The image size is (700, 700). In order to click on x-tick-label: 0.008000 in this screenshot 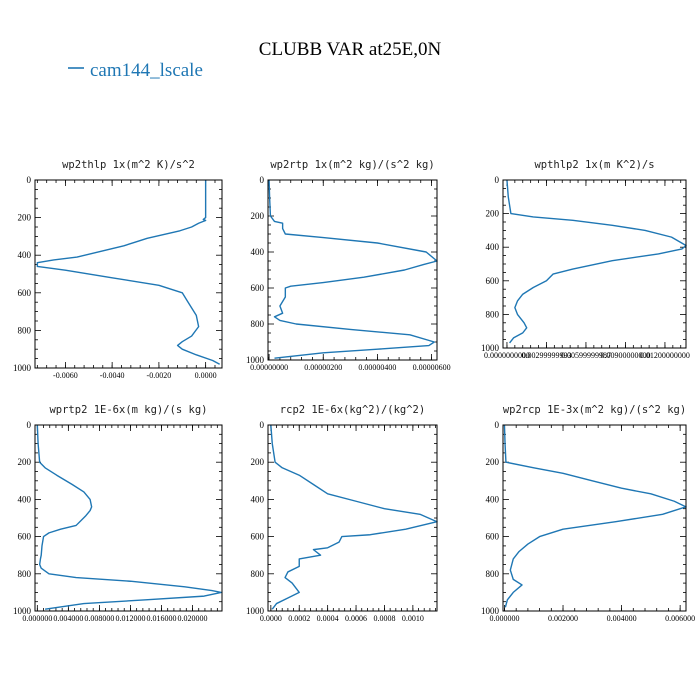, I will do `click(99, 618)`.